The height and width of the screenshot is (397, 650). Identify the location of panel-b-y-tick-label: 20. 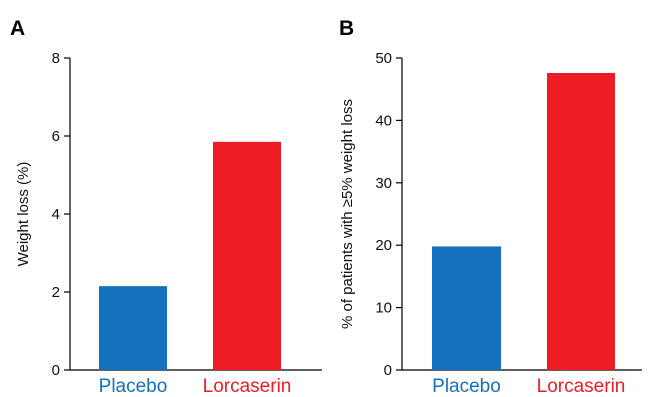
(383, 245).